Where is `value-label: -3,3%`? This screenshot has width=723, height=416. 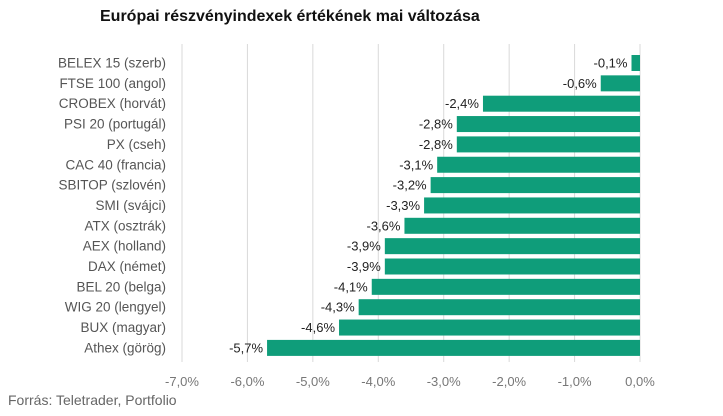 value-label: -3,3% is located at coordinates (403, 205).